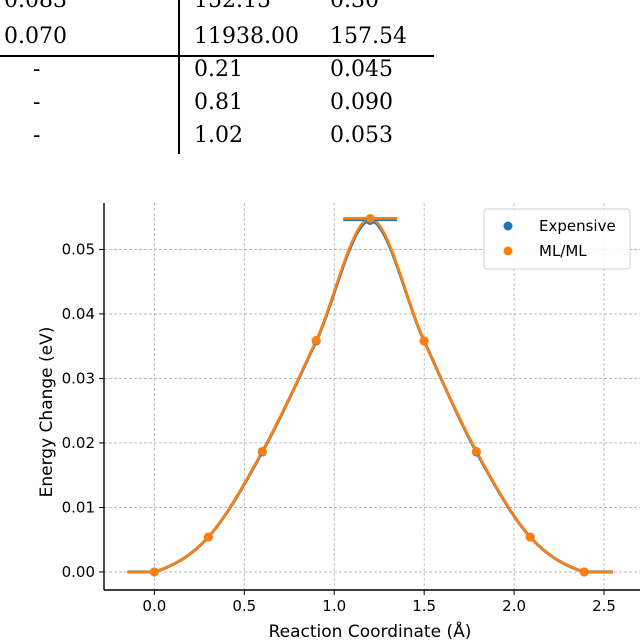 This screenshot has width=640, height=642. I want to click on table-cell: 0.81, so click(218, 102).